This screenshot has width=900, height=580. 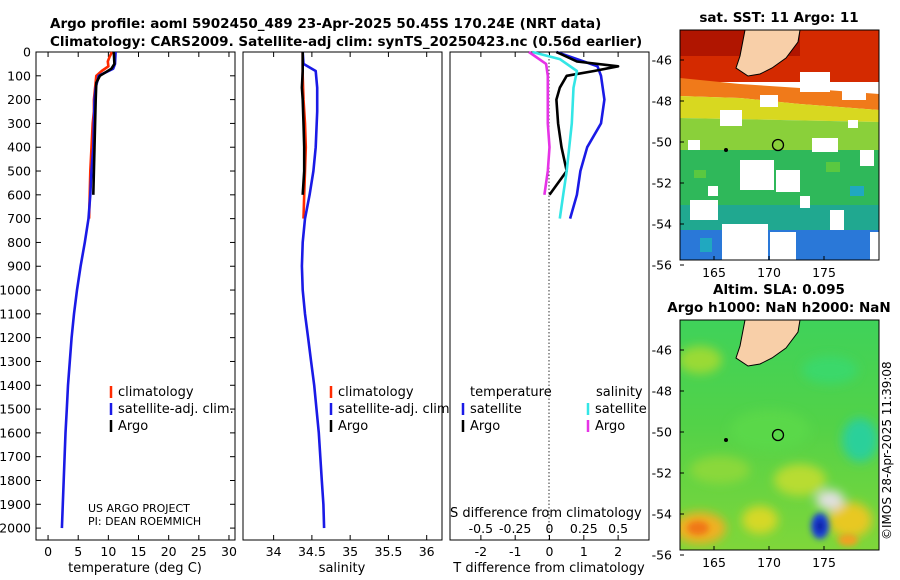 What do you see at coordinates (169, 551) in the screenshot?
I see `x-tick-label: 20` at bounding box center [169, 551].